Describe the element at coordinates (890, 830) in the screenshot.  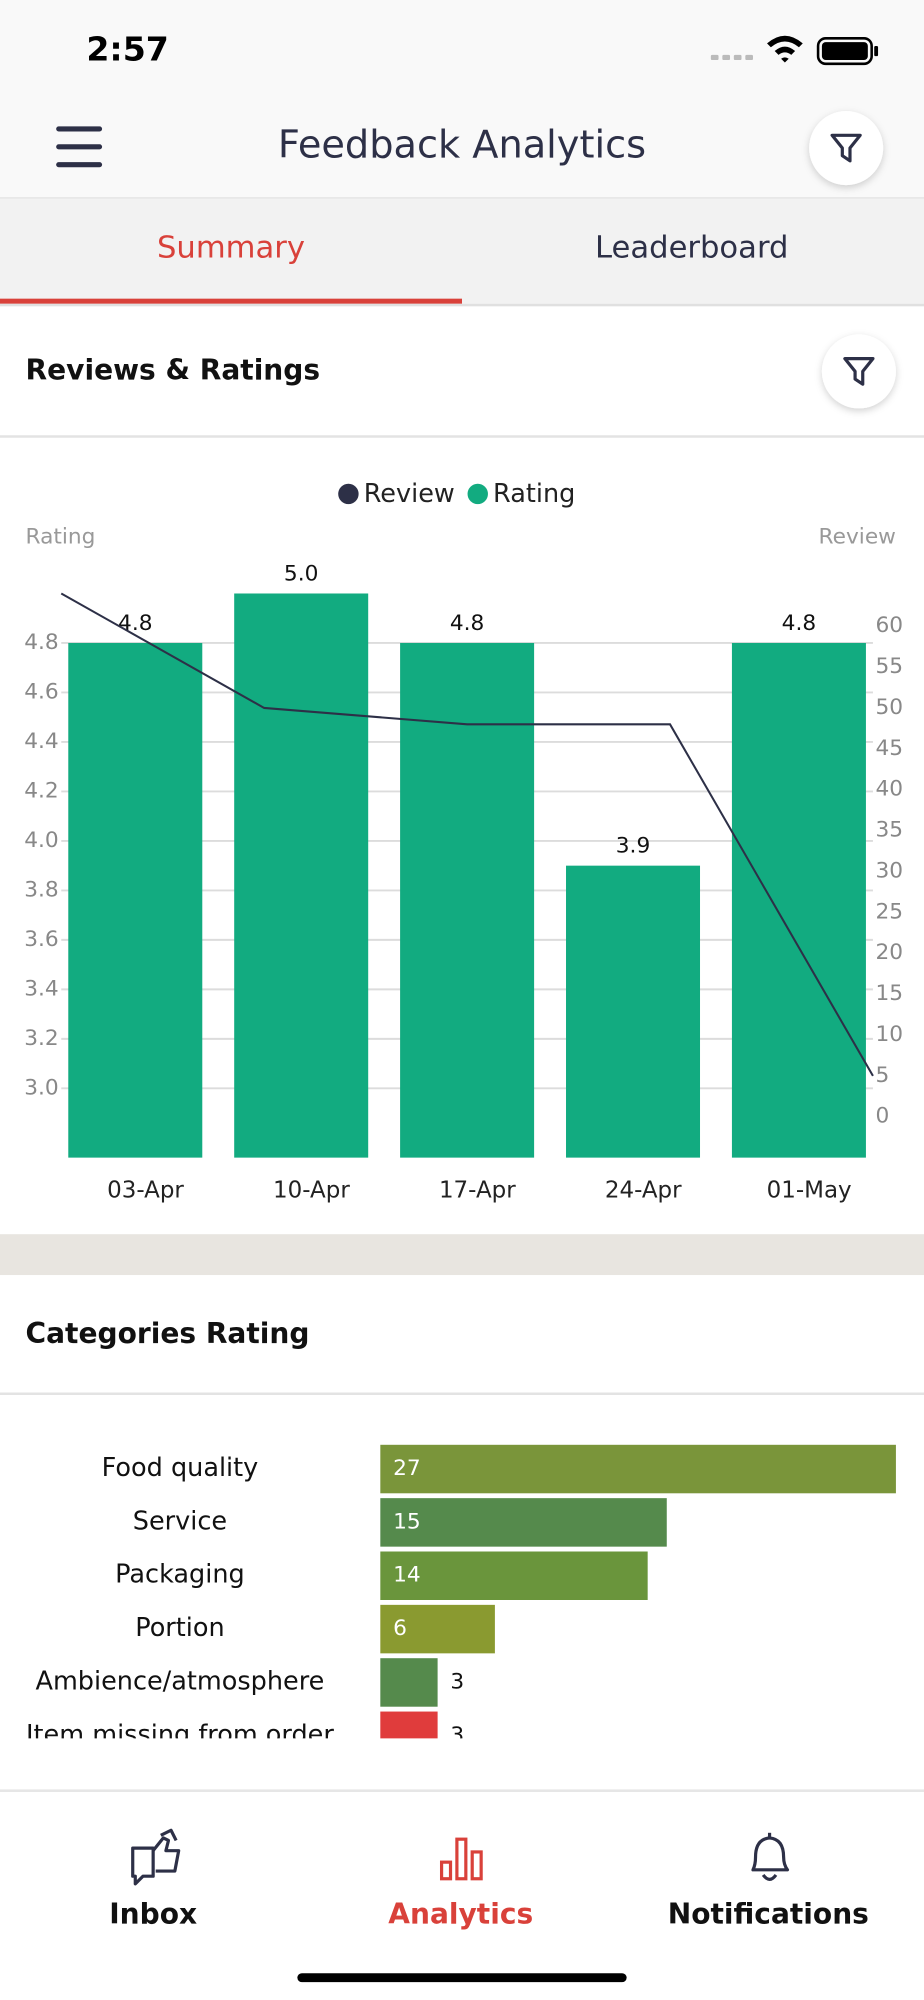
I see `y2-tick-label: 35` at that location.